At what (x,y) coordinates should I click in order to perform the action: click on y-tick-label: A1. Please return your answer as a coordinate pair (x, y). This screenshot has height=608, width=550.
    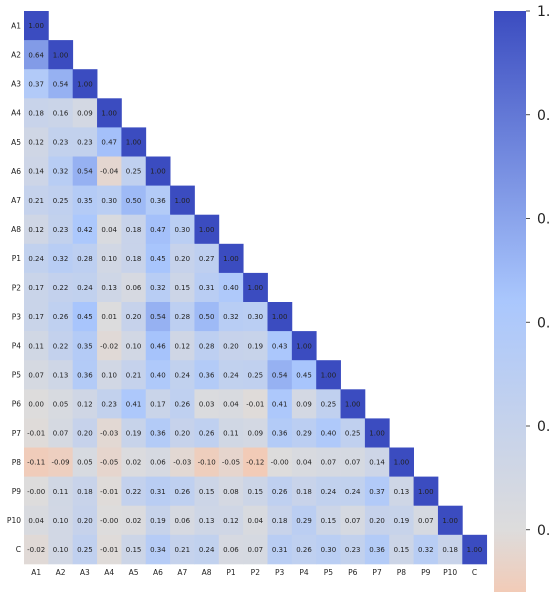
    Looking at the image, I should click on (16, 25).